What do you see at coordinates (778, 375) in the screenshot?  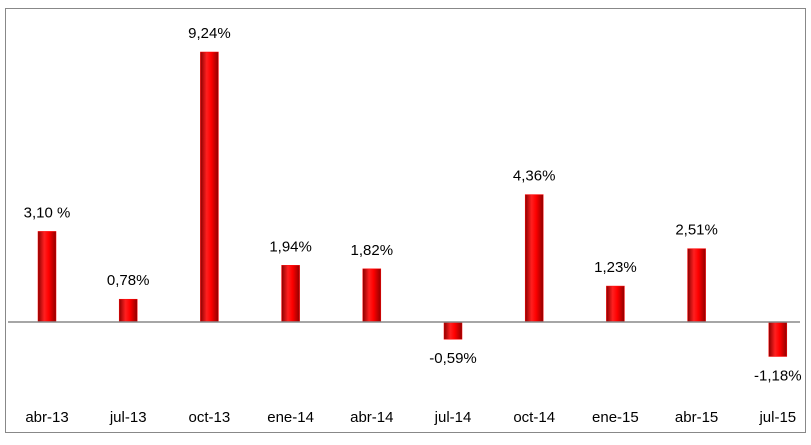 I see `data-label: -1,18%` at bounding box center [778, 375].